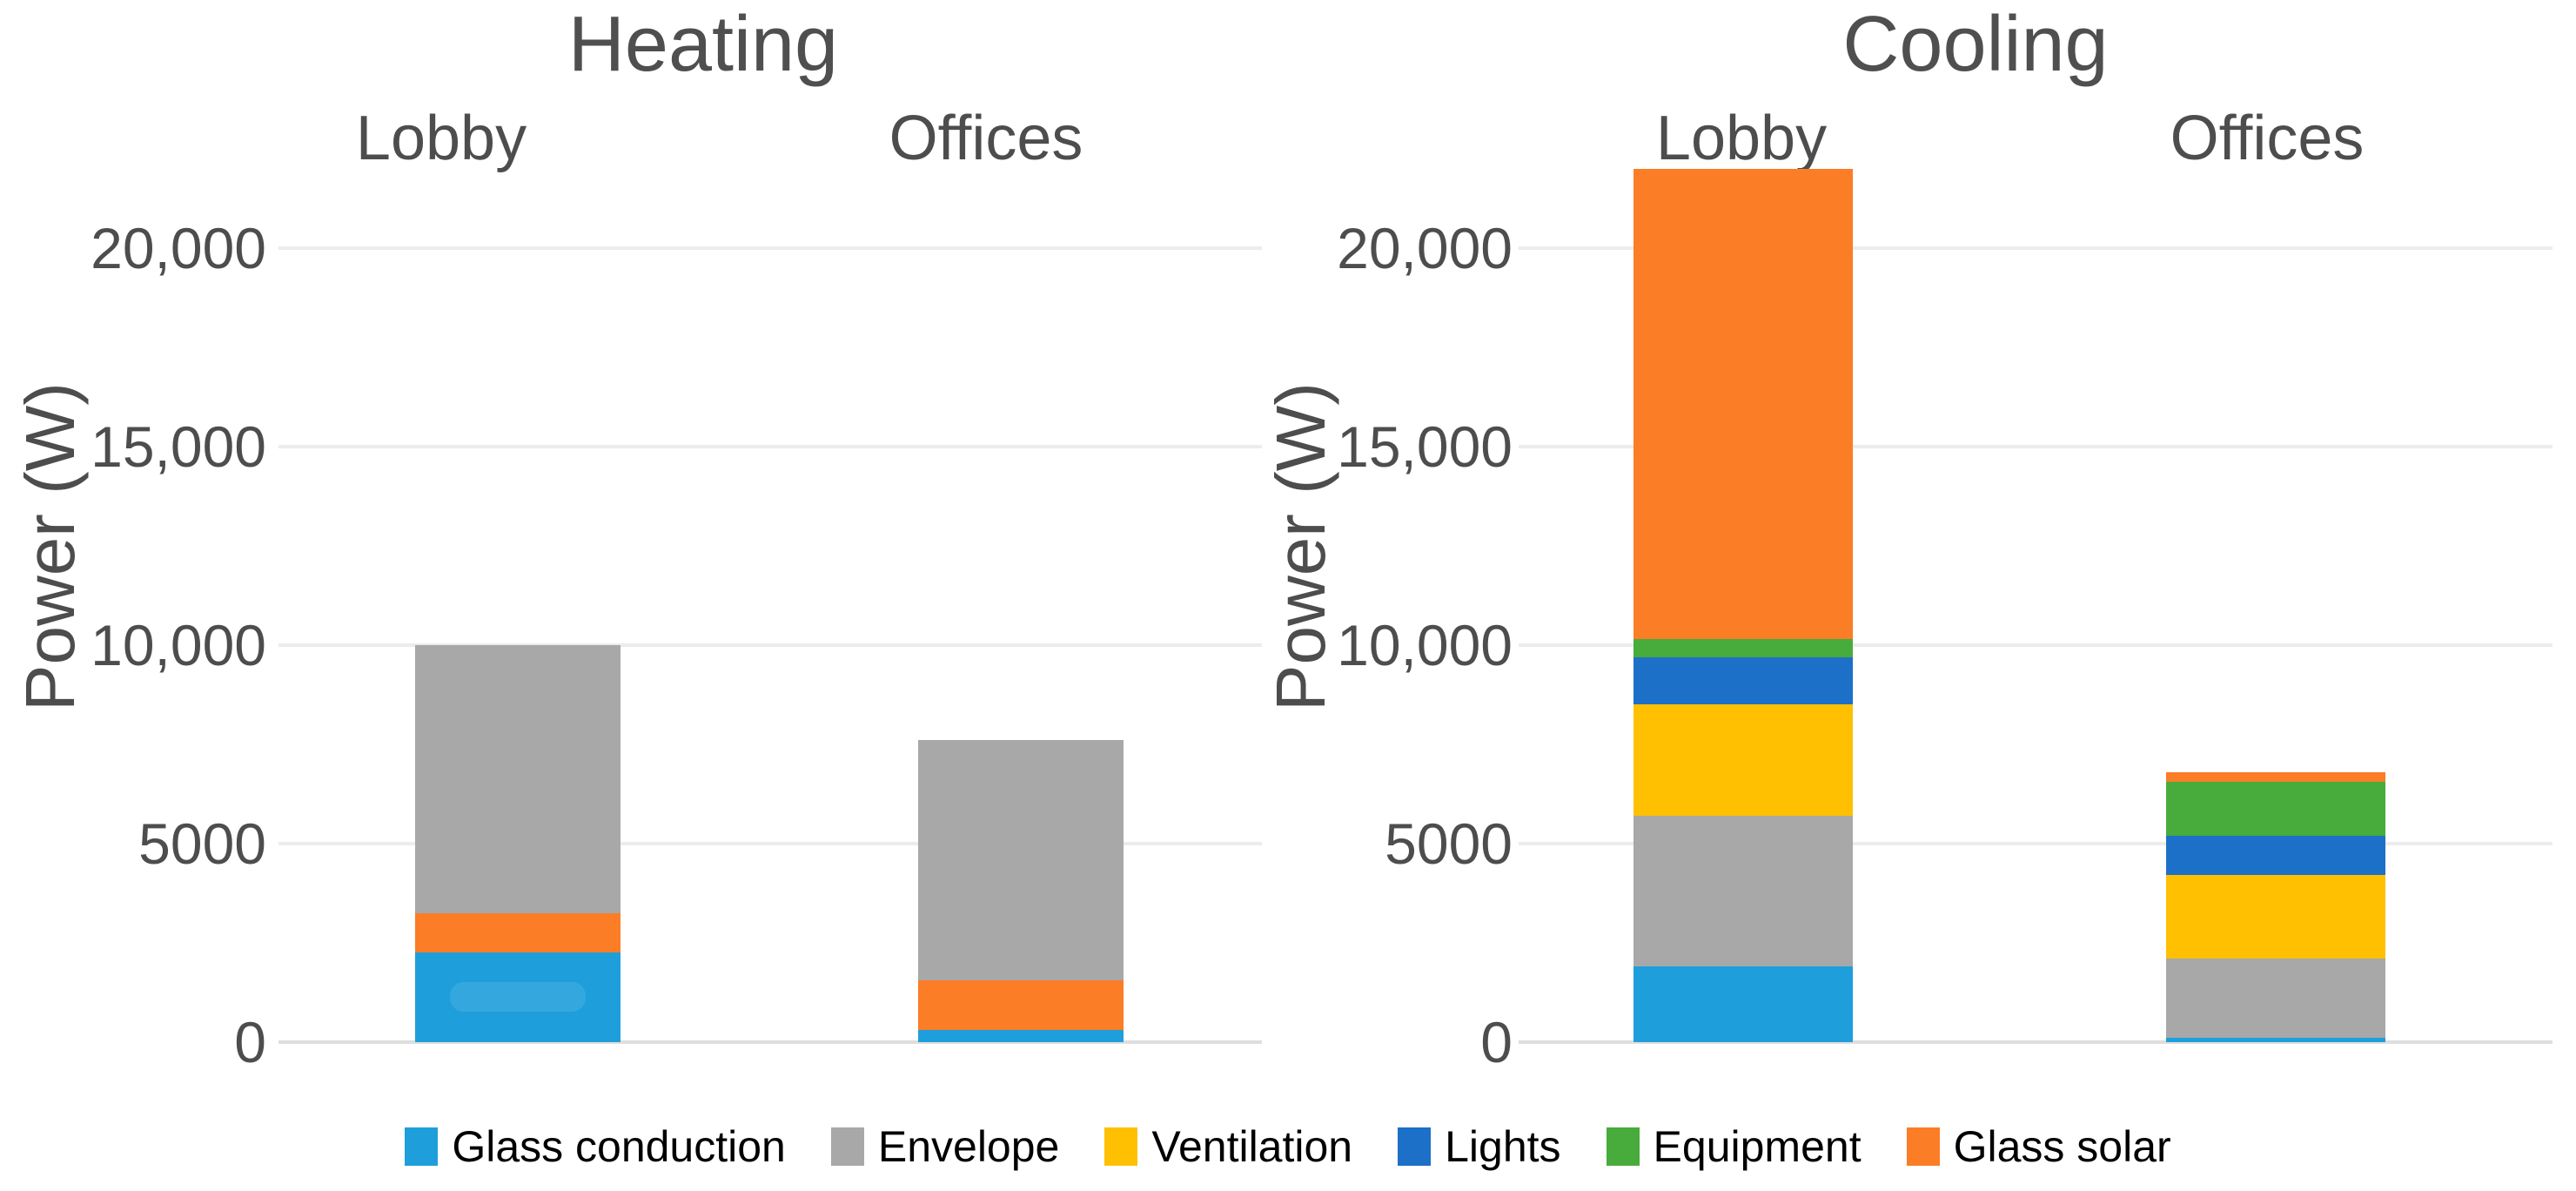  What do you see at coordinates (1449, 843) in the screenshot?
I see `tick-label-cooling-5000: 5000` at bounding box center [1449, 843].